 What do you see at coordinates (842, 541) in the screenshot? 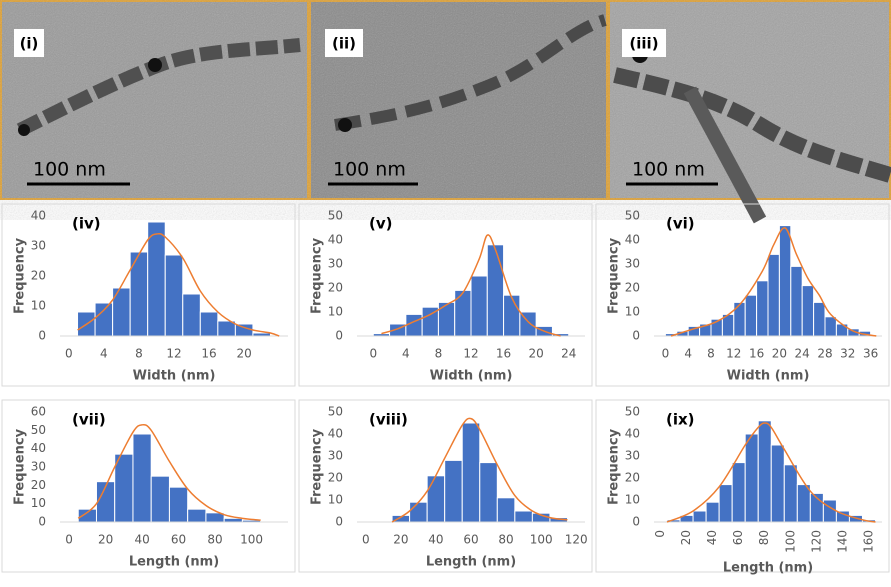
I see `x-tick-label: 140` at bounding box center [842, 541].